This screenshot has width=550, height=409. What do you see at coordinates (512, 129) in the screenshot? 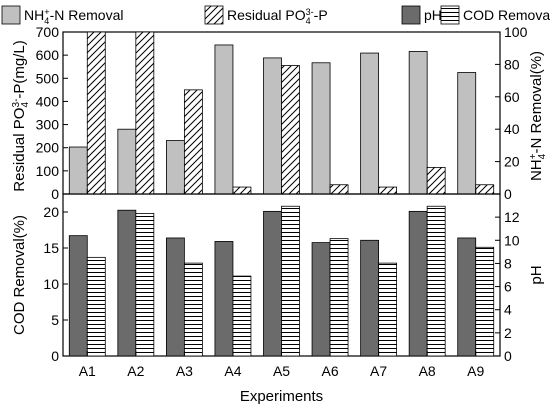
I see `right-tick-label: 40` at bounding box center [512, 129].